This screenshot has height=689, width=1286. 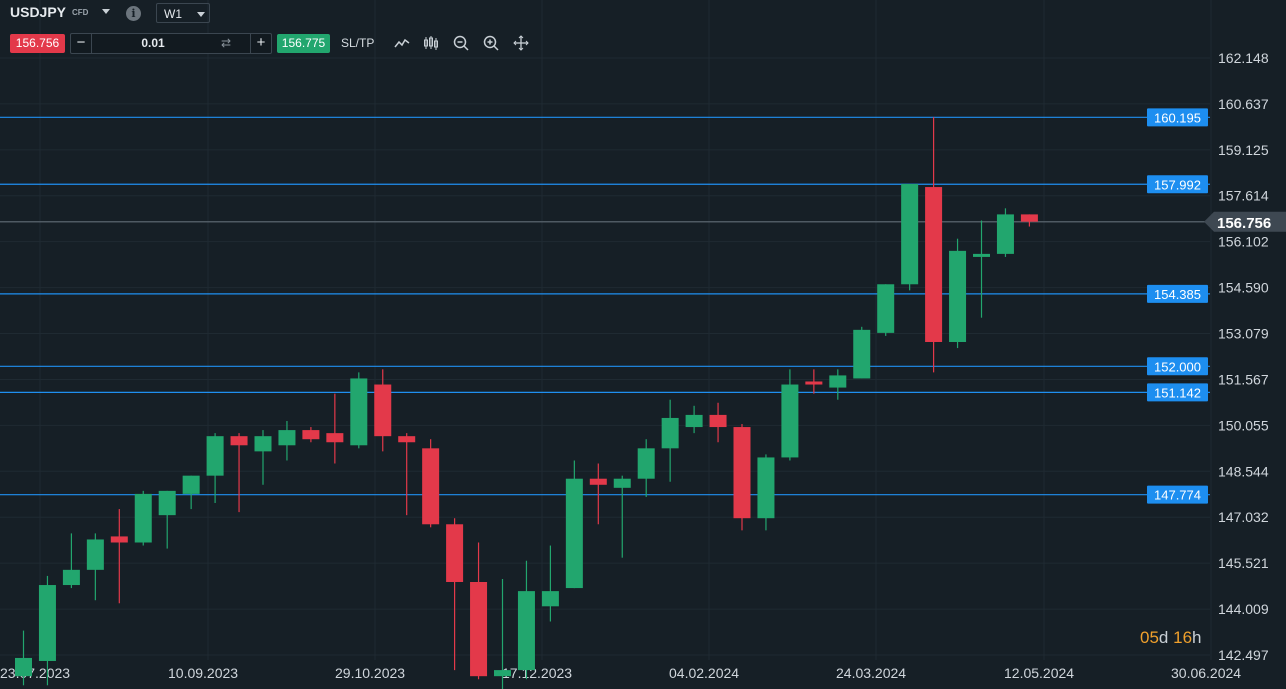 What do you see at coordinates (1243, 517) in the screenshot?
I see `y-axis-tick-label: 147.032` at bounding box center [1243, 517].